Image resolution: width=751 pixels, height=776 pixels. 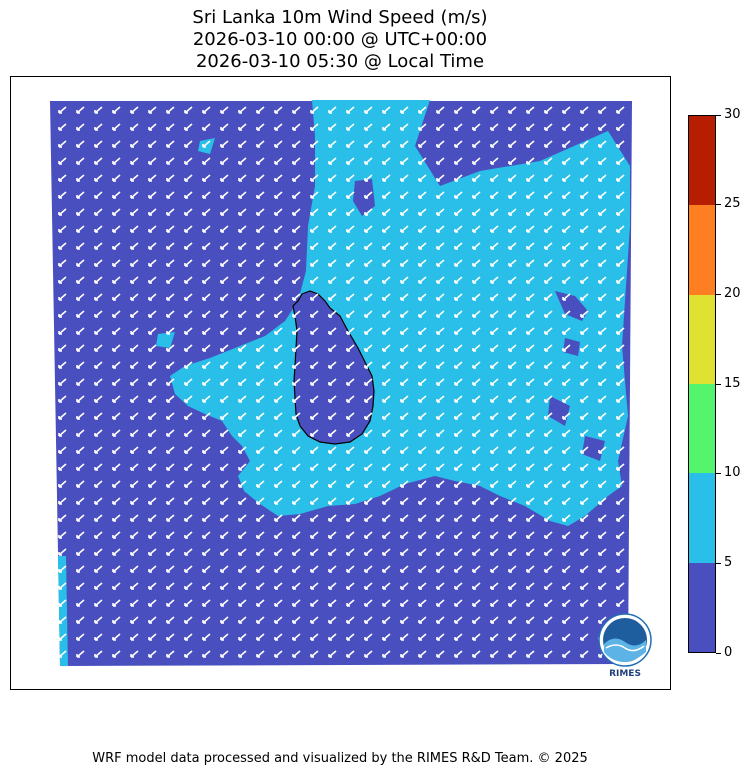 I want to click on colorbar-tick, so click(x=718, y=294).